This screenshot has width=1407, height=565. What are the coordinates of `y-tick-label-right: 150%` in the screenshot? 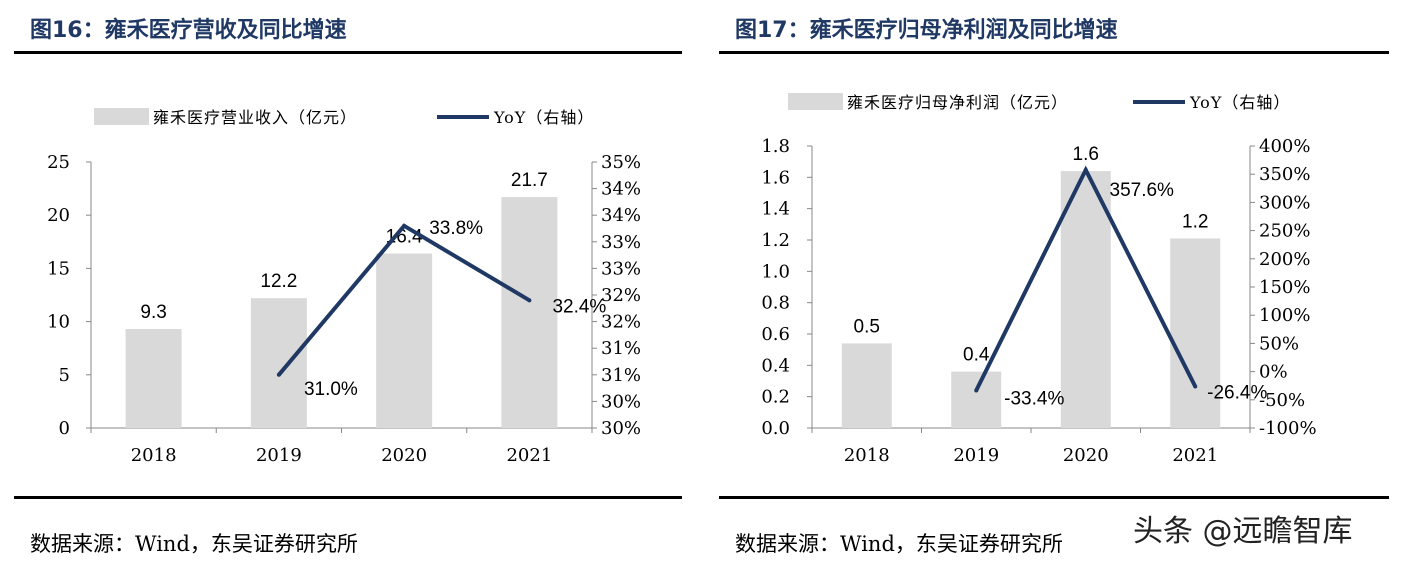 It's located at (1284, 287).